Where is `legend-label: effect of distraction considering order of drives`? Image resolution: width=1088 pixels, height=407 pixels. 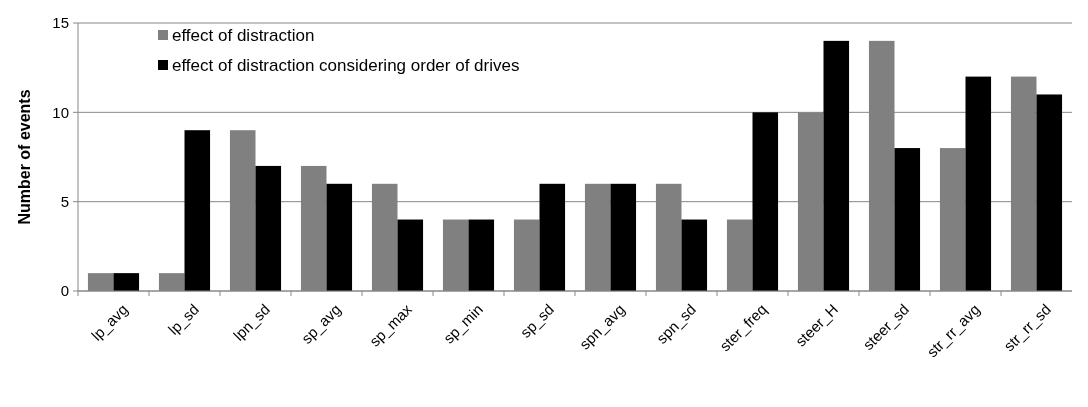 legend-label: effect of distraction considering order of drives is located at coordinates (346, 65).